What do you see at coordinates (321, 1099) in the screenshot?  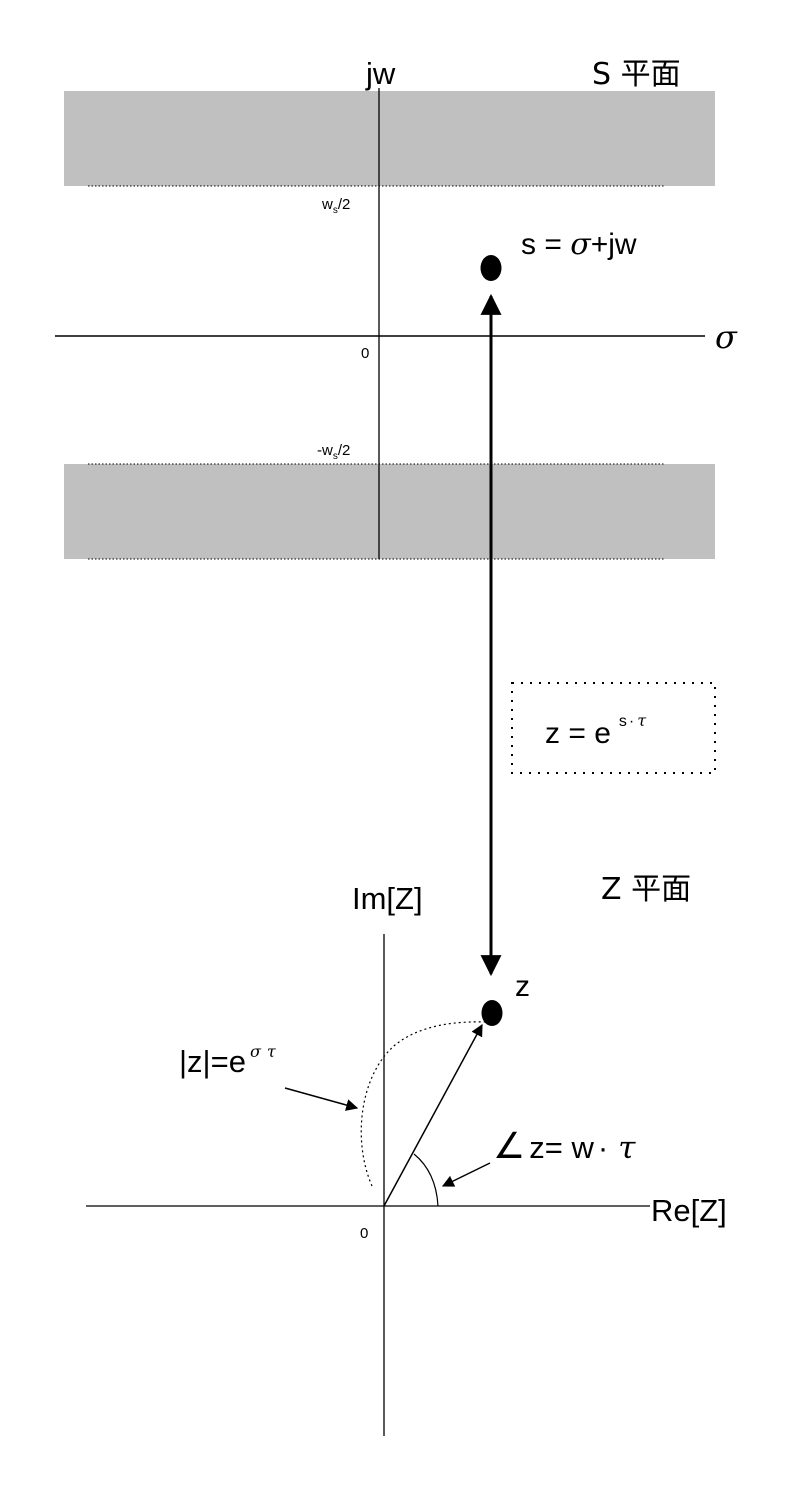 I see `magnitude-pointer` at bounding box center [321, 1099].